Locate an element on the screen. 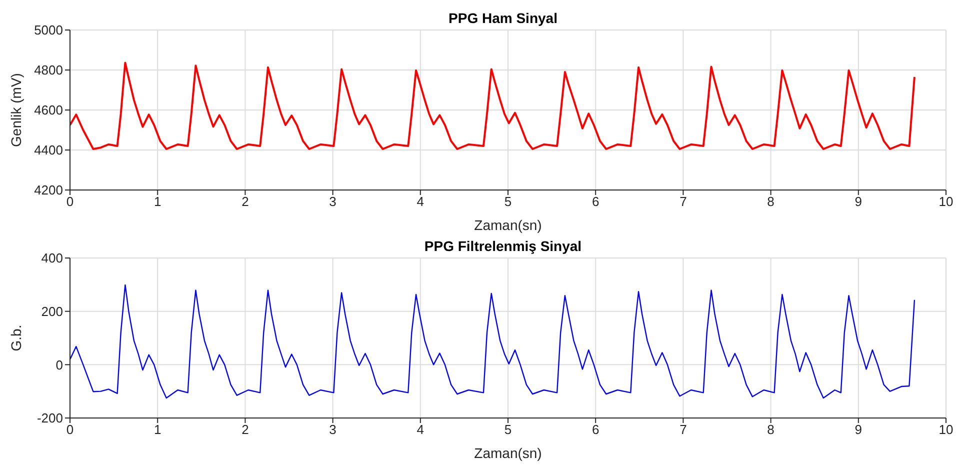 The width and height of the screenshot is (967, 467). y-tick-label: 4600 is located at coordinates (48, 110).